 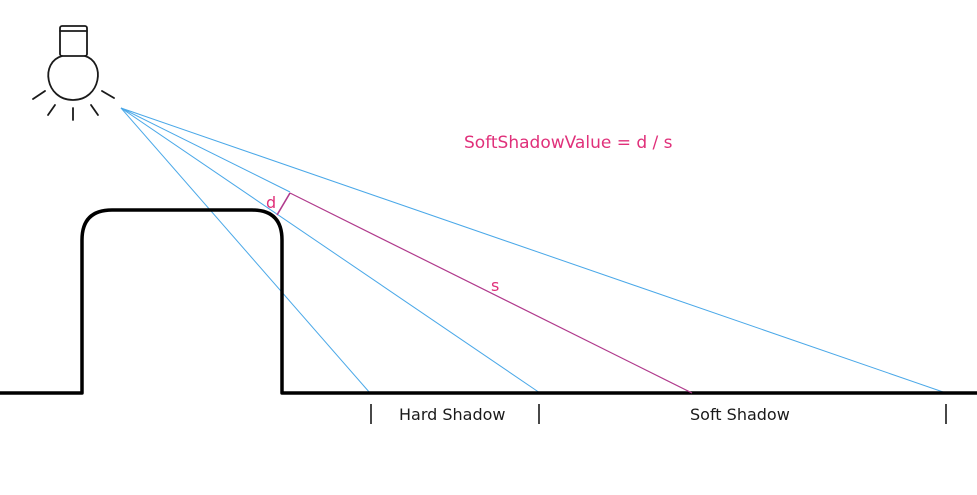 I want to click on s-label: s, so click(x=495, y=285).